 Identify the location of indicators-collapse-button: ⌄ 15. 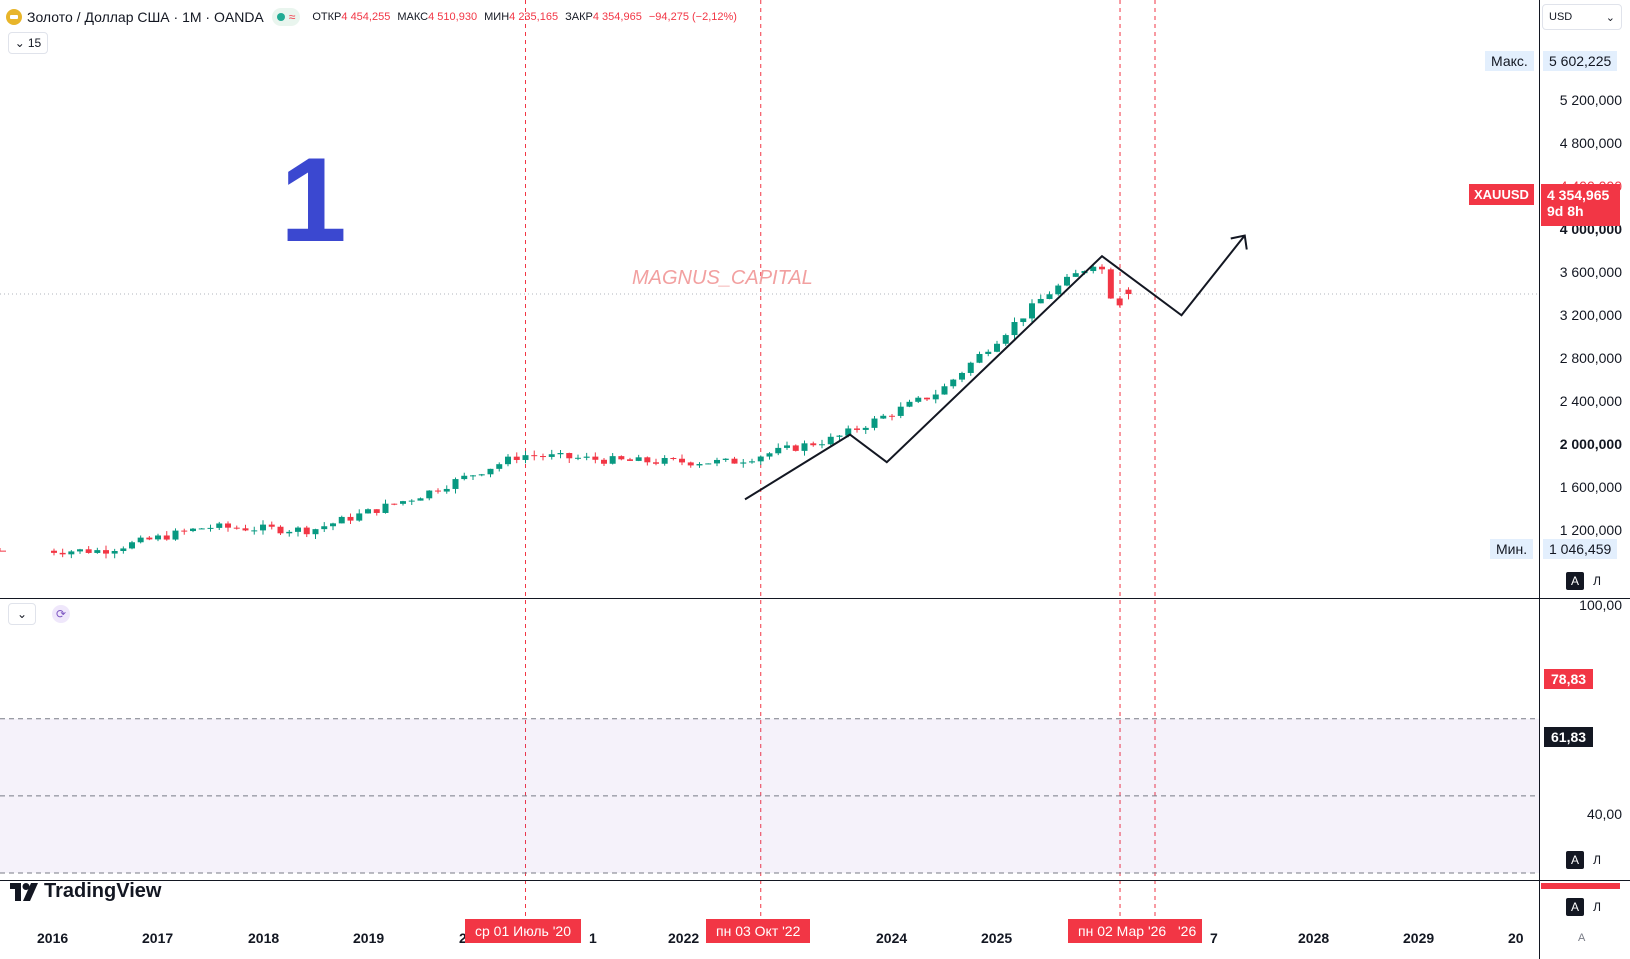
(28, 43).